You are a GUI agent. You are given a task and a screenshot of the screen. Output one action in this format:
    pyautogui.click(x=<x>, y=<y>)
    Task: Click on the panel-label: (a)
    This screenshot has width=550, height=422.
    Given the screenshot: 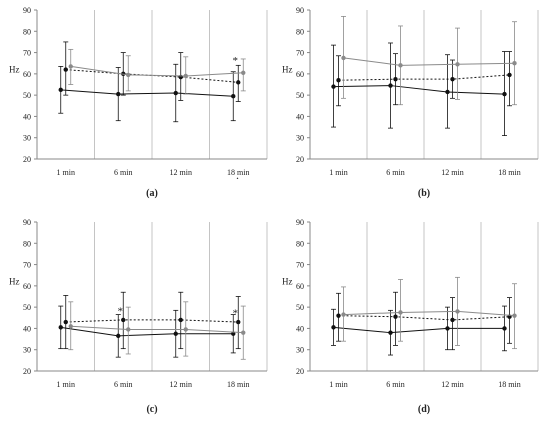 What is the action you would take?
    pyautogui.click(x=152, y=193)
    